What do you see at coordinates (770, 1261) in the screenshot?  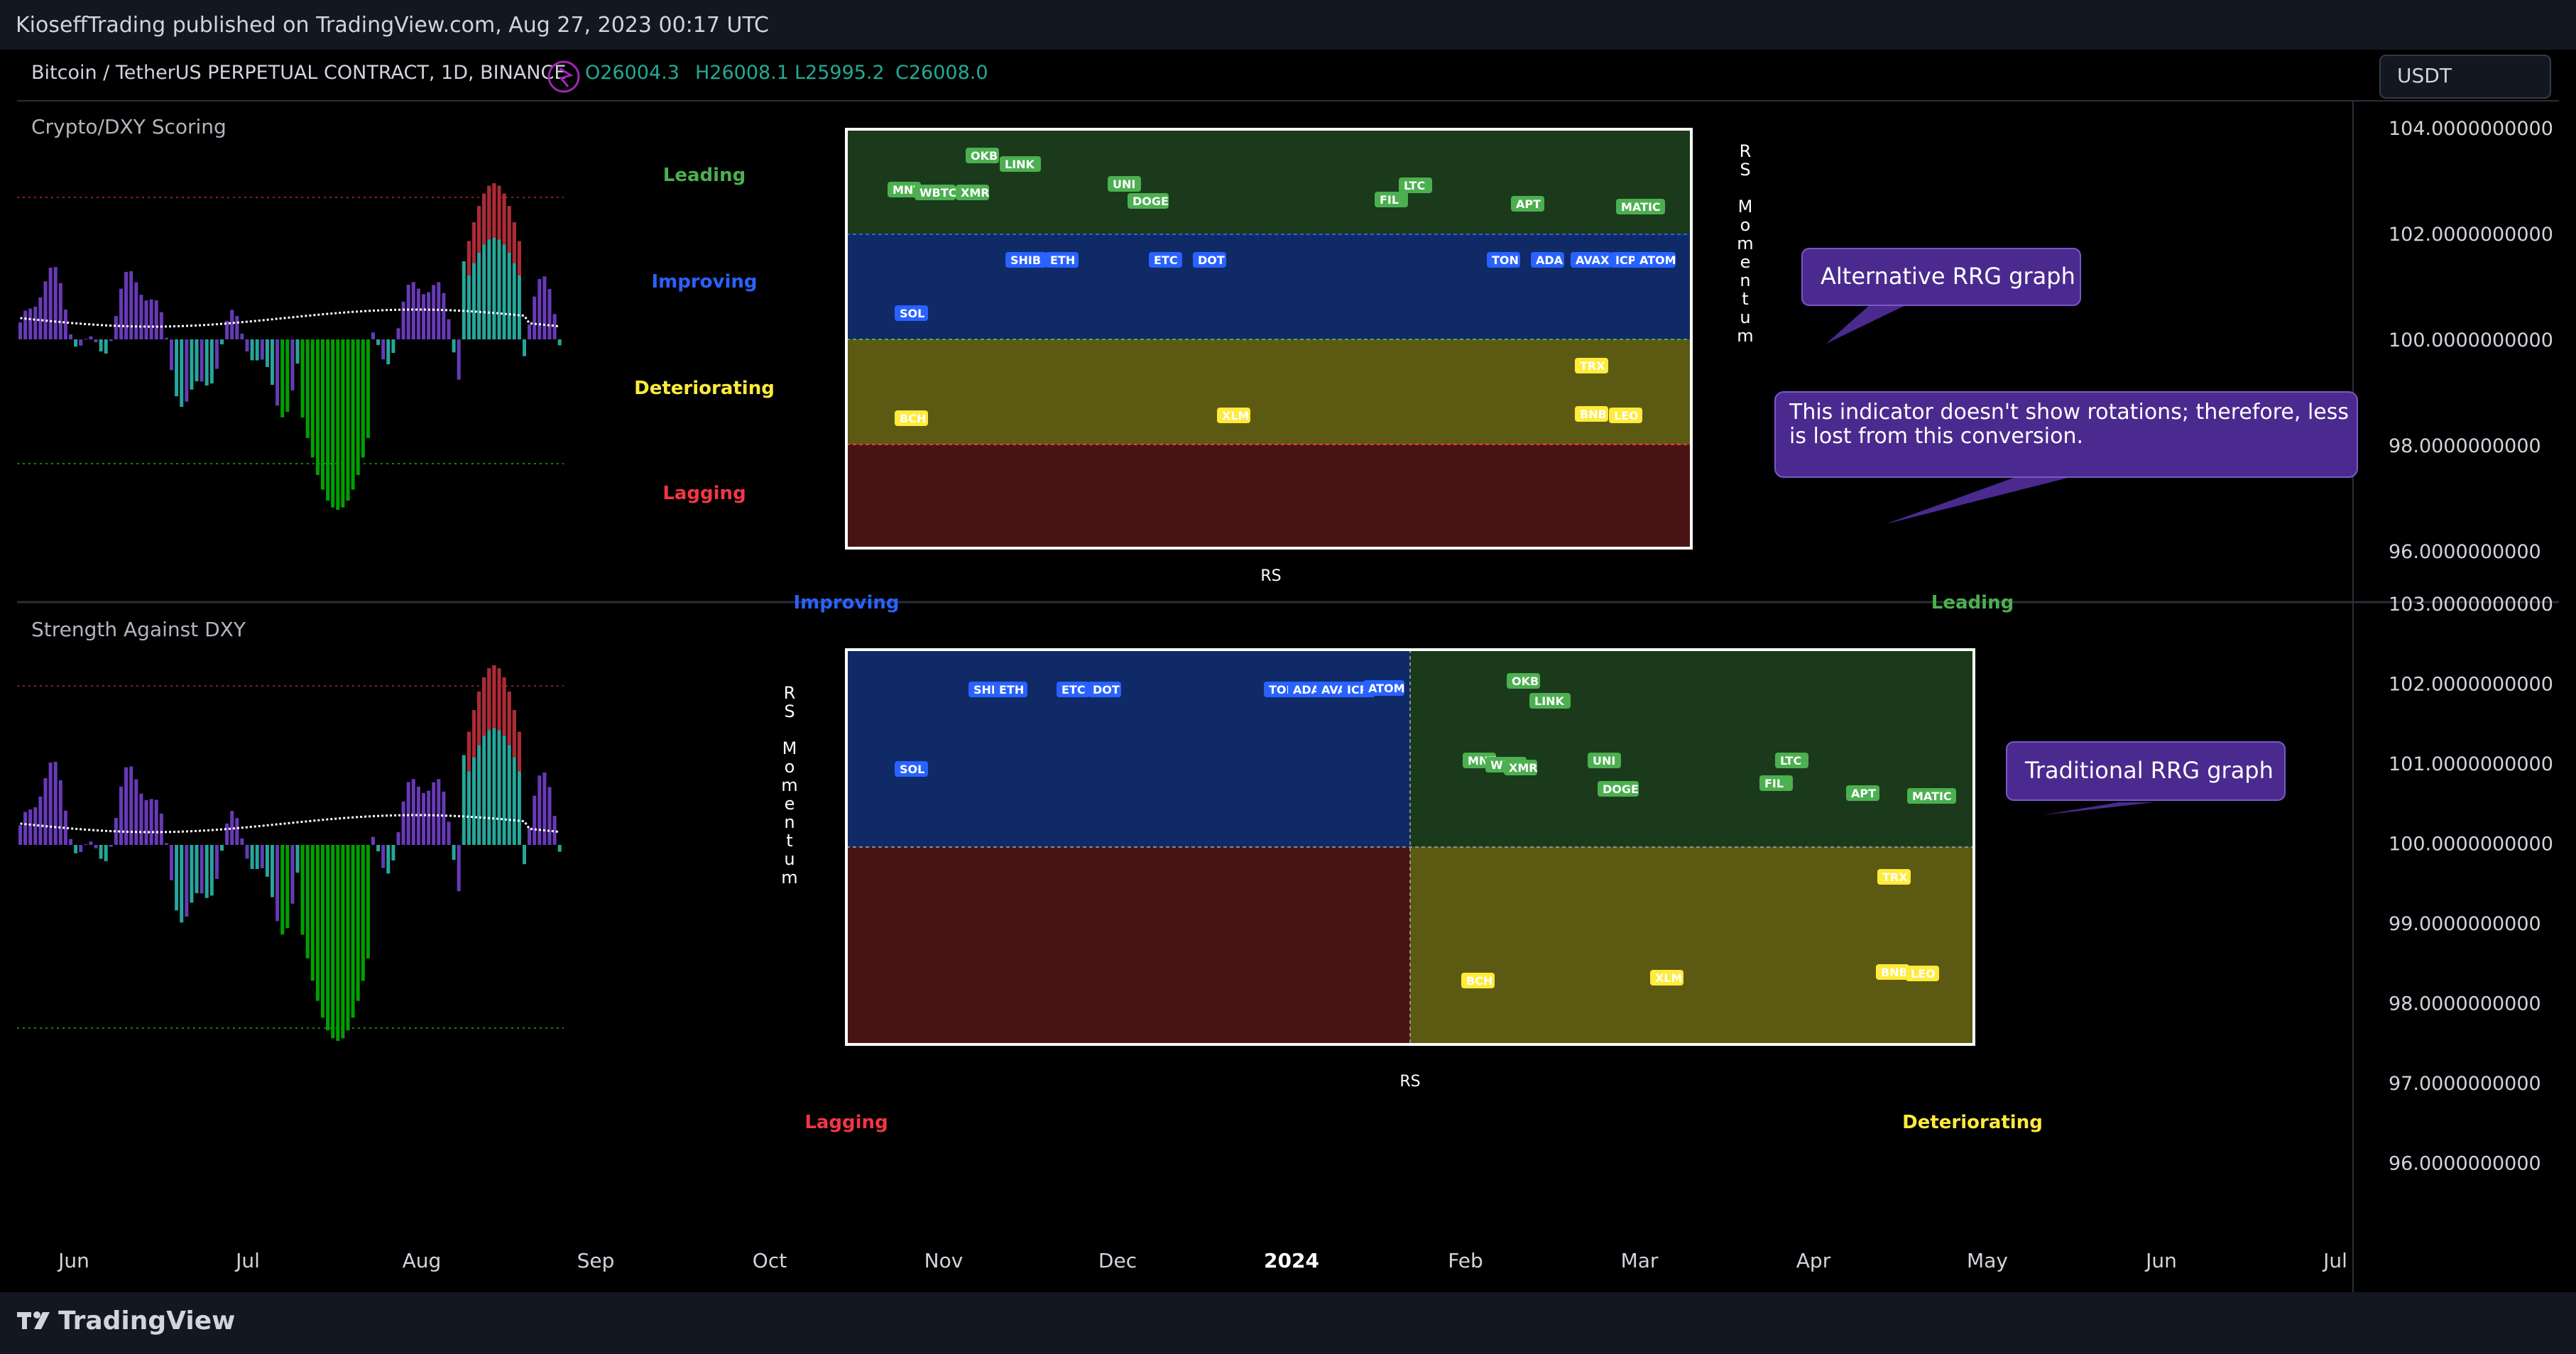 I see `time-tick-label: Oct` at bounding box center [770, 1261].